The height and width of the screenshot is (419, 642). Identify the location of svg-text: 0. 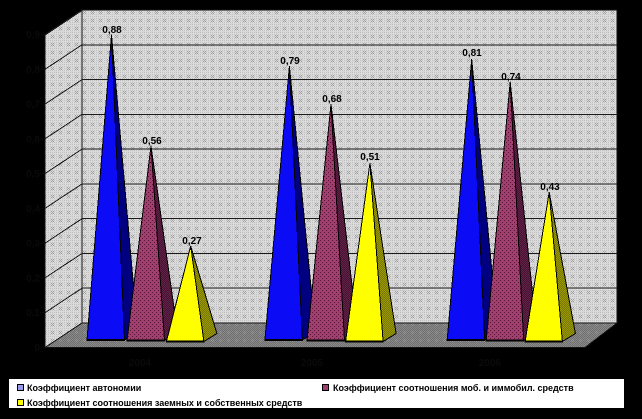
(37, 348).